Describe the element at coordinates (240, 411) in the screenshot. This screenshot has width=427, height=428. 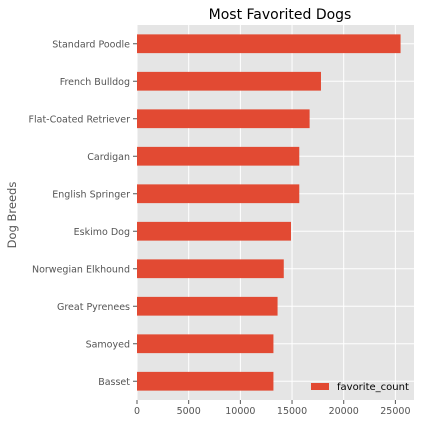
I see `x-tick-label: 10000` at that location.